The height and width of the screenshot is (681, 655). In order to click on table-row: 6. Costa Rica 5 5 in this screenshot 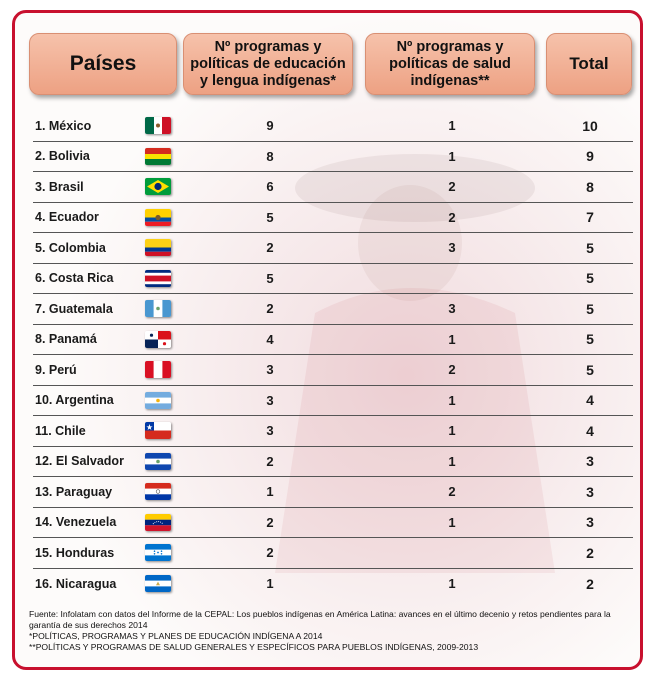, I will do `click(333, 279)`.